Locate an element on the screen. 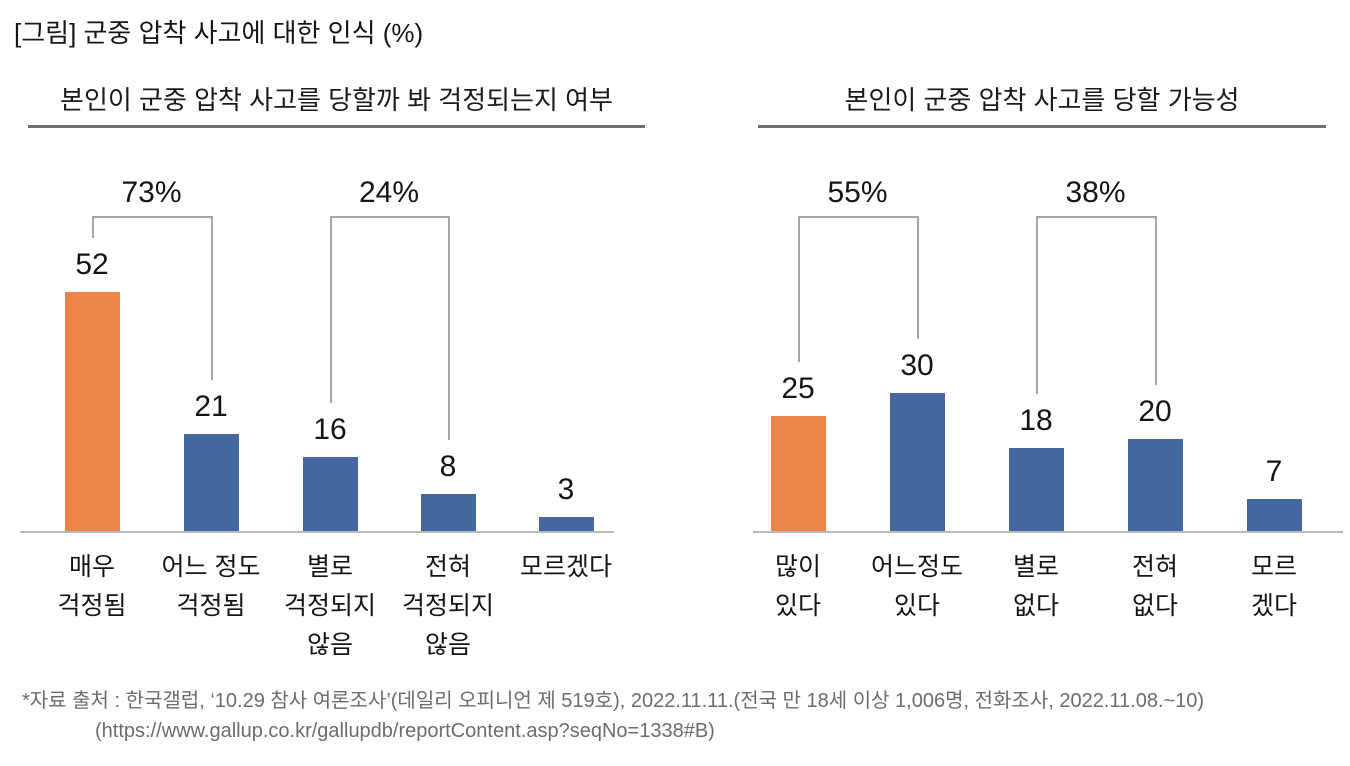 The width and height of the screenshot is (1350, 766). left-chart-bar-어느 정도 걱정됨 is located at coordinates (211, 482).